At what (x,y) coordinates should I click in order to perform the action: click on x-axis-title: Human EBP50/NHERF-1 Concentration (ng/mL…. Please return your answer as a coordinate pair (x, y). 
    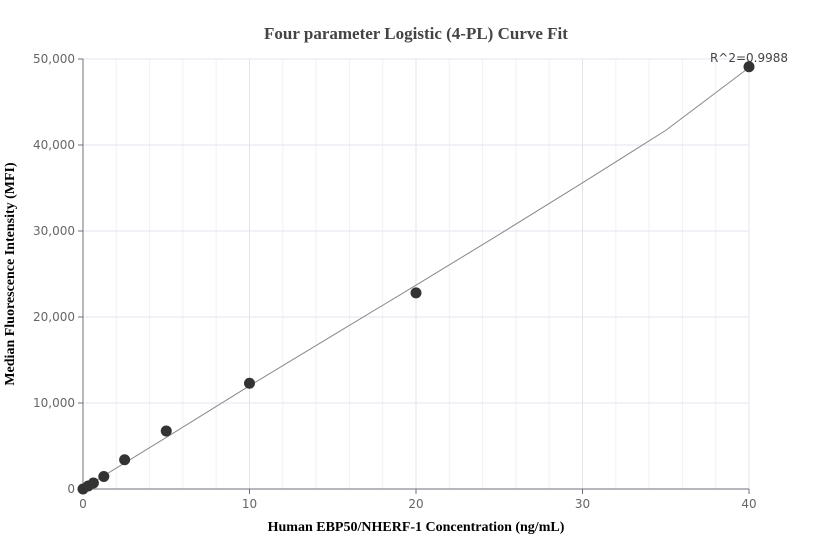
    Looking at the image, I should click on (416, 527).